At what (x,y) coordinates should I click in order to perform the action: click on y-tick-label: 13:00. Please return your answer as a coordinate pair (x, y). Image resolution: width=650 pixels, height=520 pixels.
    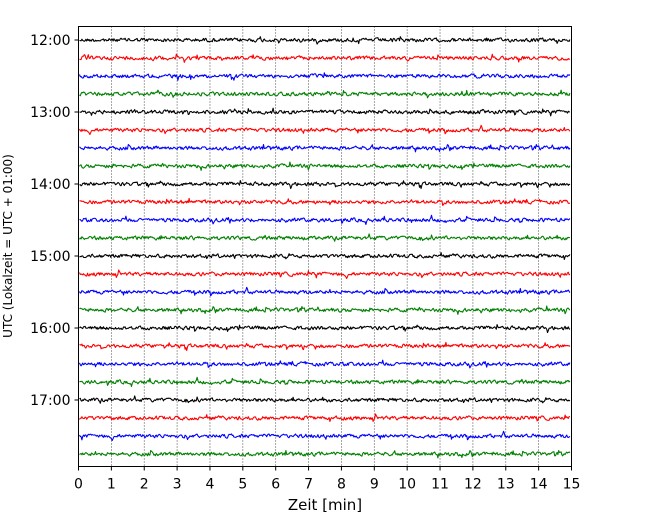
    Looking at the image, I should click on (50, 113).